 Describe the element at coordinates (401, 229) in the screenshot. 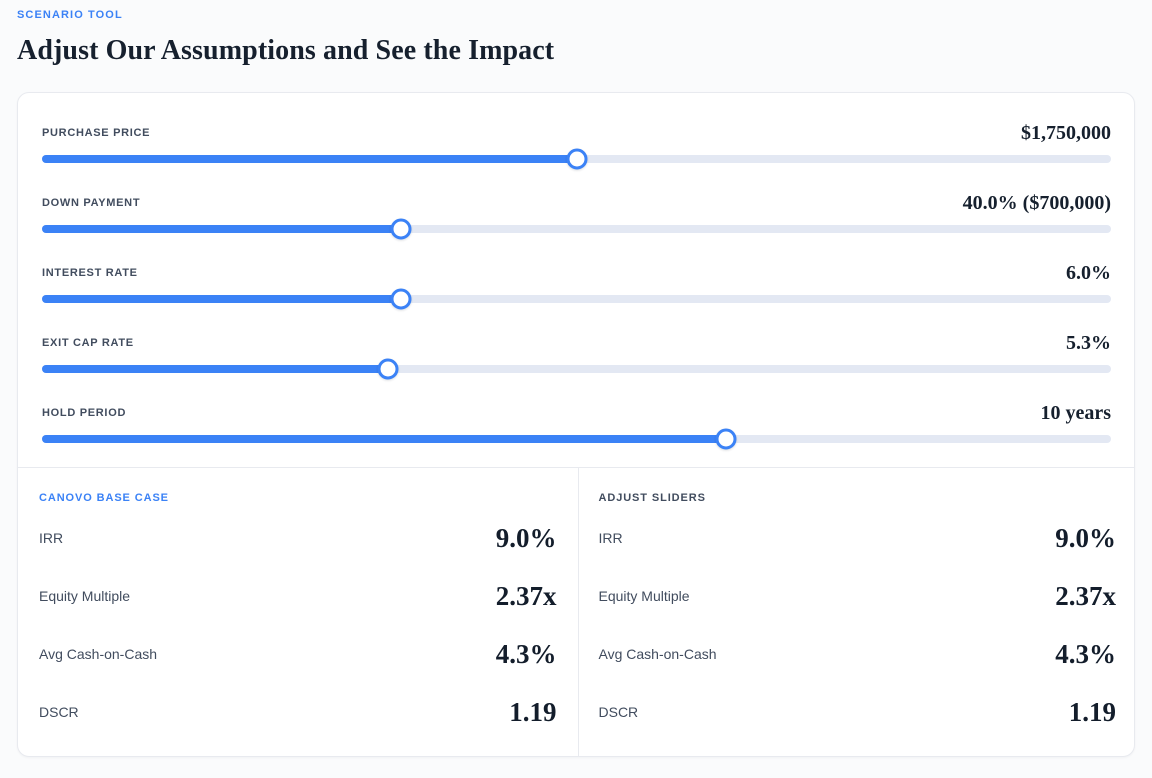

I see `down-payment-slider-thumb` at that location.